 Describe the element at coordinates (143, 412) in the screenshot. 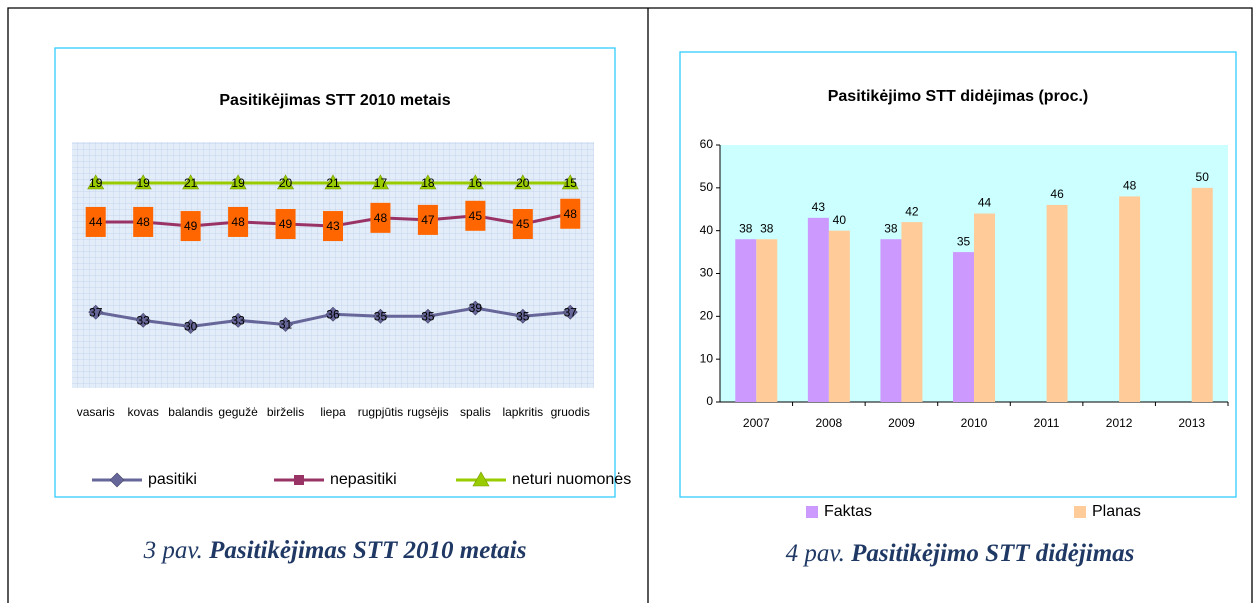

I see `x-tick-label: kovas` at that location.